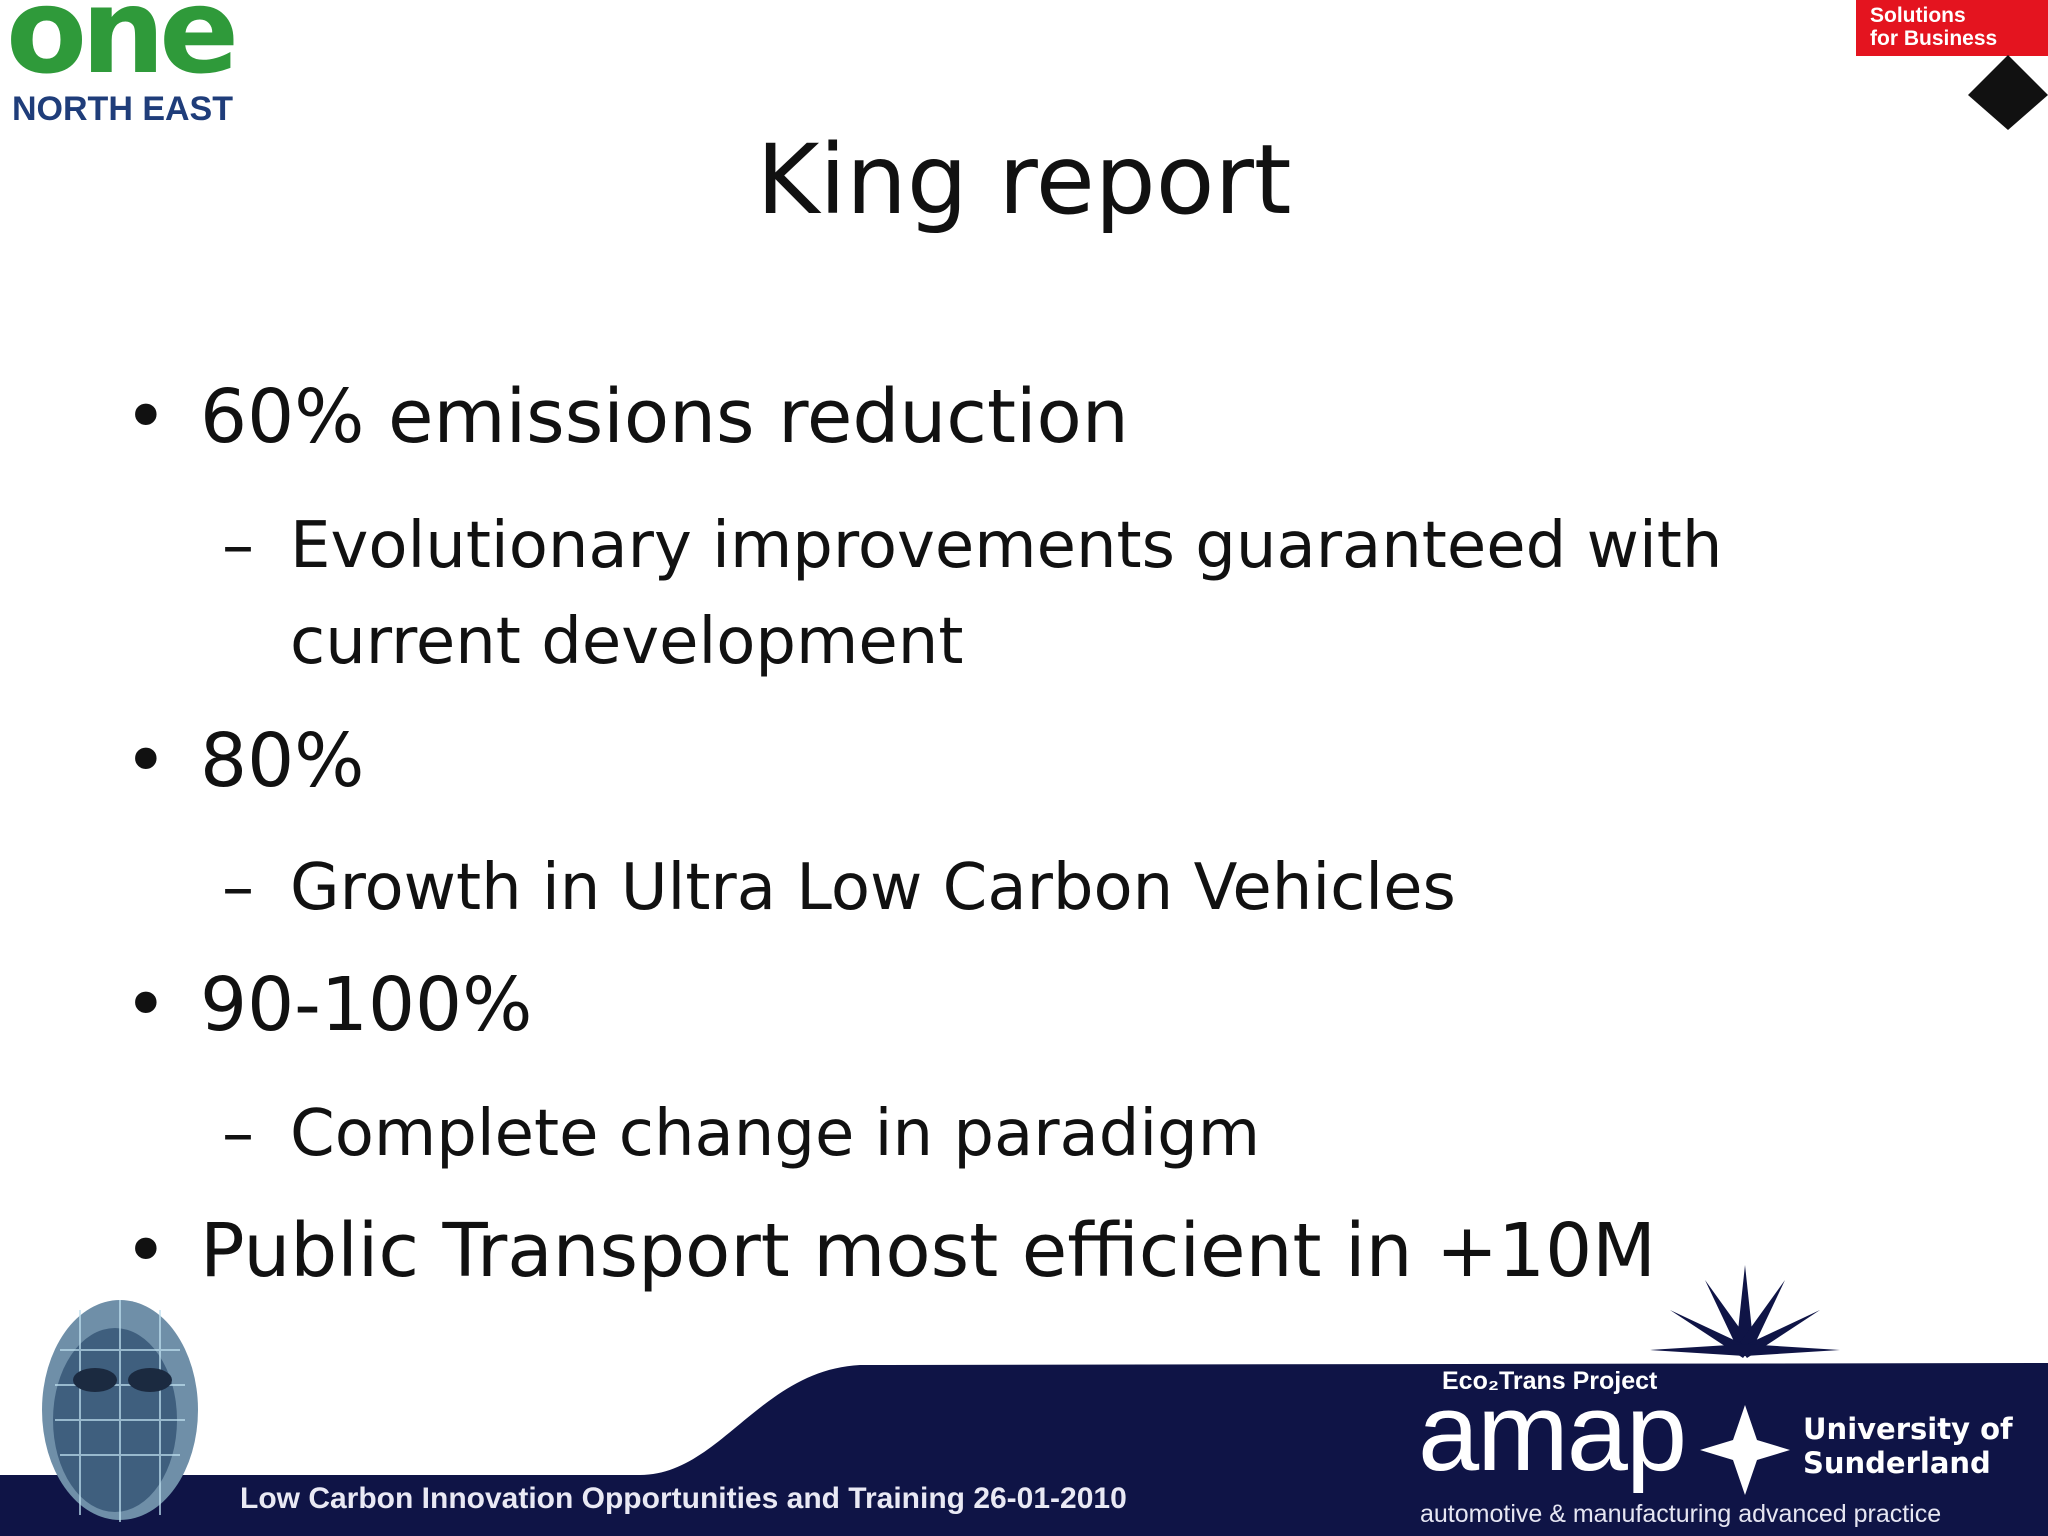 This screenshot has width=2048, height=1536. I want to click on one-north-east-logo: one NORTH EAST, so click(141, 67).